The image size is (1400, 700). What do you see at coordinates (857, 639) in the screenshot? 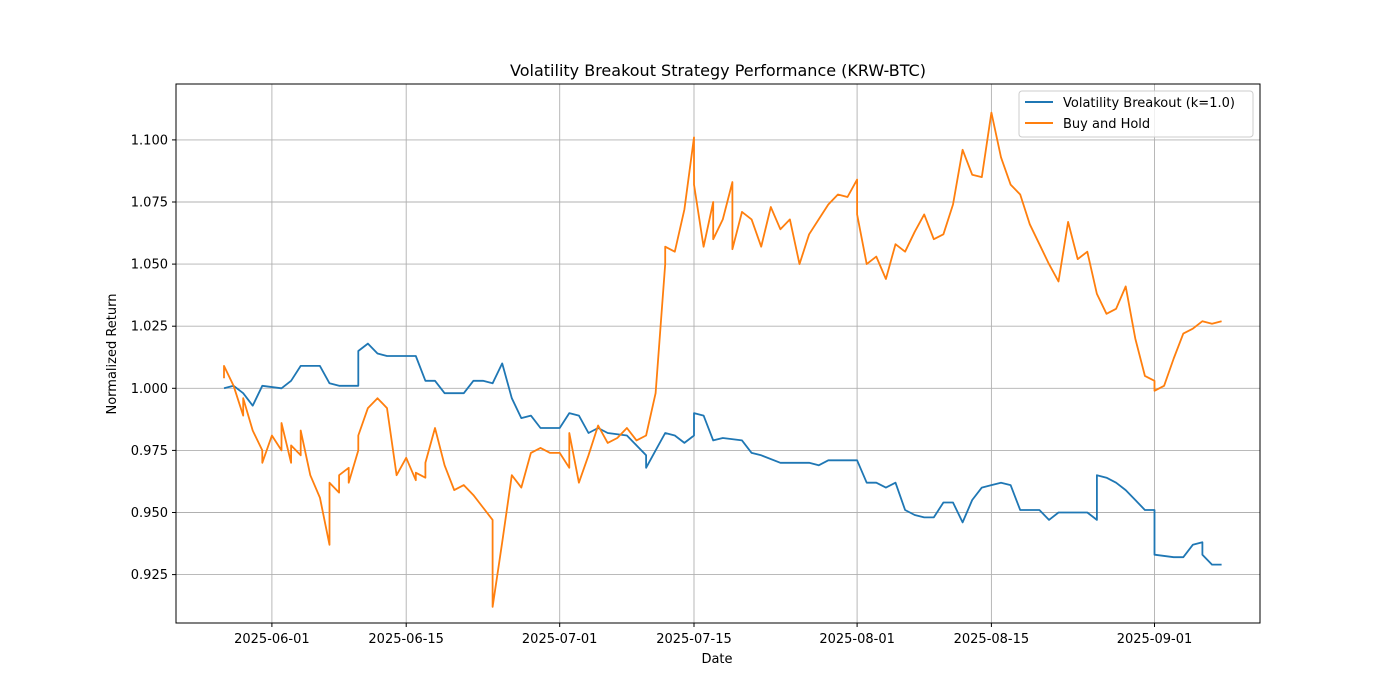
I see `x-tick-label: 2025-08-01` at bounding box center [857, 639].